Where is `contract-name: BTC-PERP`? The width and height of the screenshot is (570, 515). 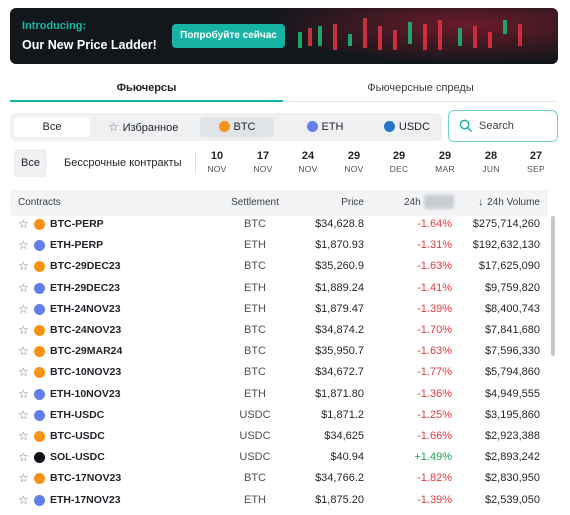 contract-name: BTC-PERP is located at coordinates (77, 224).